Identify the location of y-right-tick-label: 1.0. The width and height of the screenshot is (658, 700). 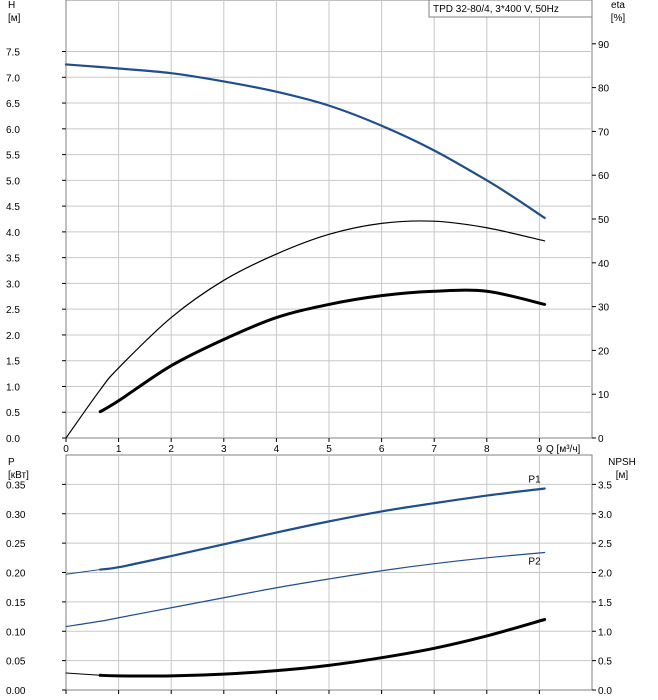
(605, 632).